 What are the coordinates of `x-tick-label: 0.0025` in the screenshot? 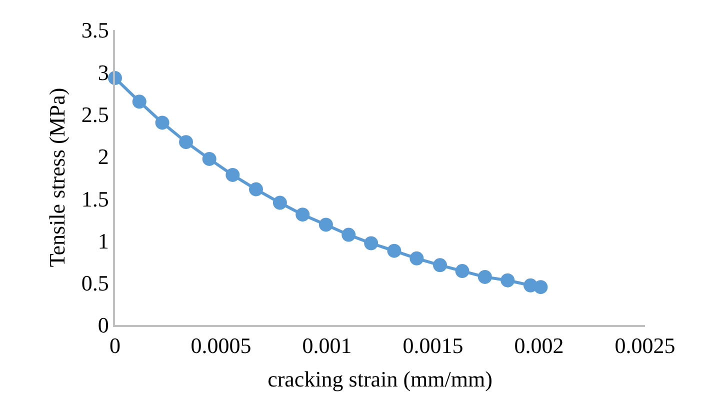 It's located at (645, 345).